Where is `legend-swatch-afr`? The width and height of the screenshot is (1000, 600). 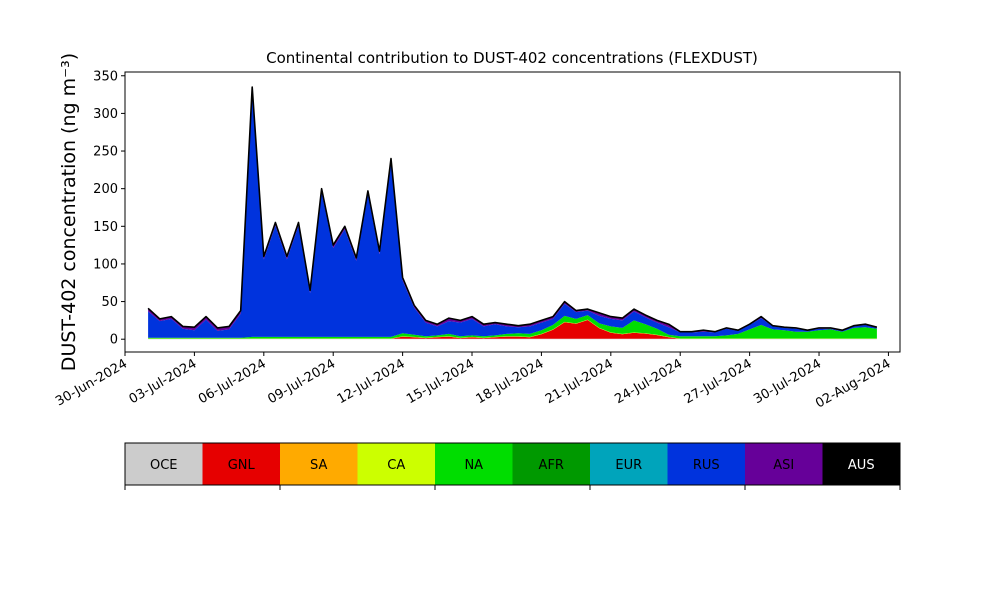
legend-swatch-afr is located at coordinates (551, 464).